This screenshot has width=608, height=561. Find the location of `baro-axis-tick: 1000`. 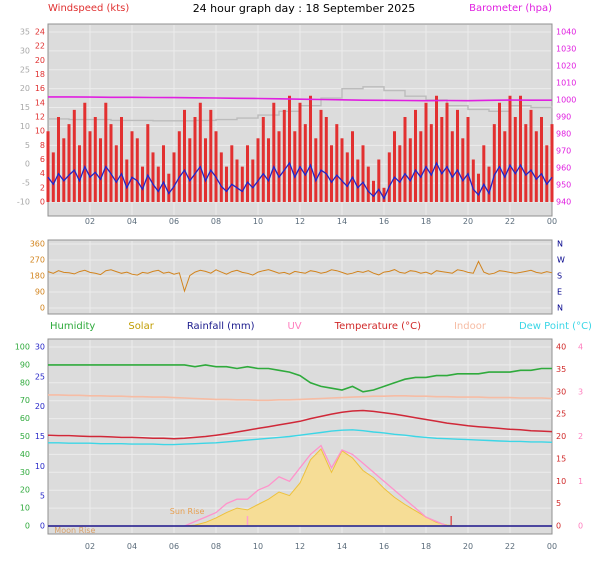

baro-axis-tick: 1000 is located at coordinates (566, 100).